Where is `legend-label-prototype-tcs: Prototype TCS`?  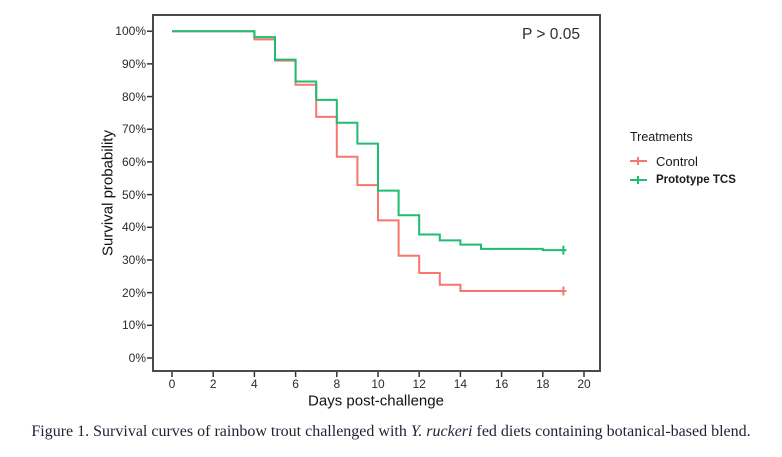
legend-label-prototype-tcs: Prototype TCS is located at coordinates (696, 180).